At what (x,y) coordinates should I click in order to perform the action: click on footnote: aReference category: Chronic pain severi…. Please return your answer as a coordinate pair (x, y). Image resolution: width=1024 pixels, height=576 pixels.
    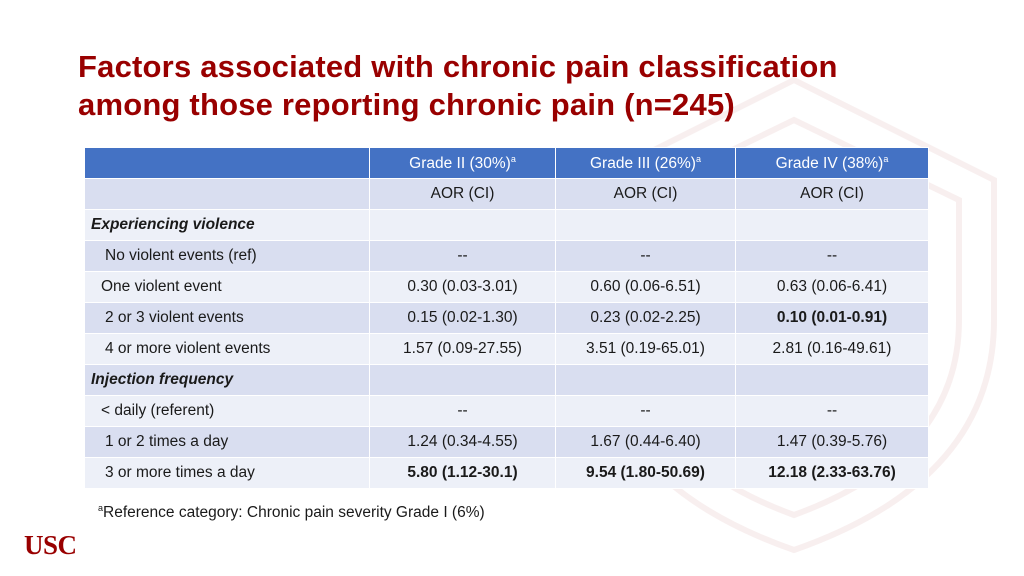
    Looking at the image, I should click on (291, 512).